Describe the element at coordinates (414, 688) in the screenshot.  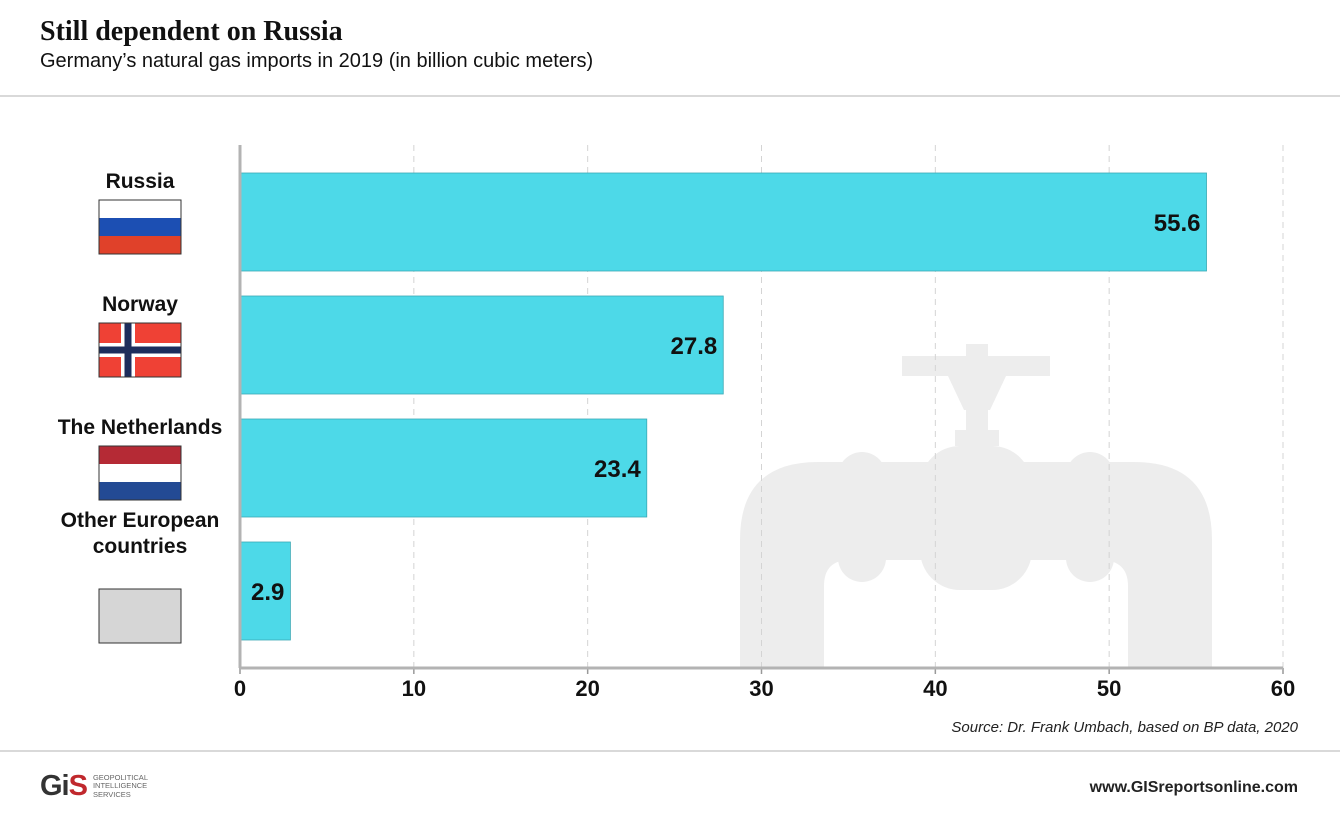
I see `x-tick-label: 10` at that location.